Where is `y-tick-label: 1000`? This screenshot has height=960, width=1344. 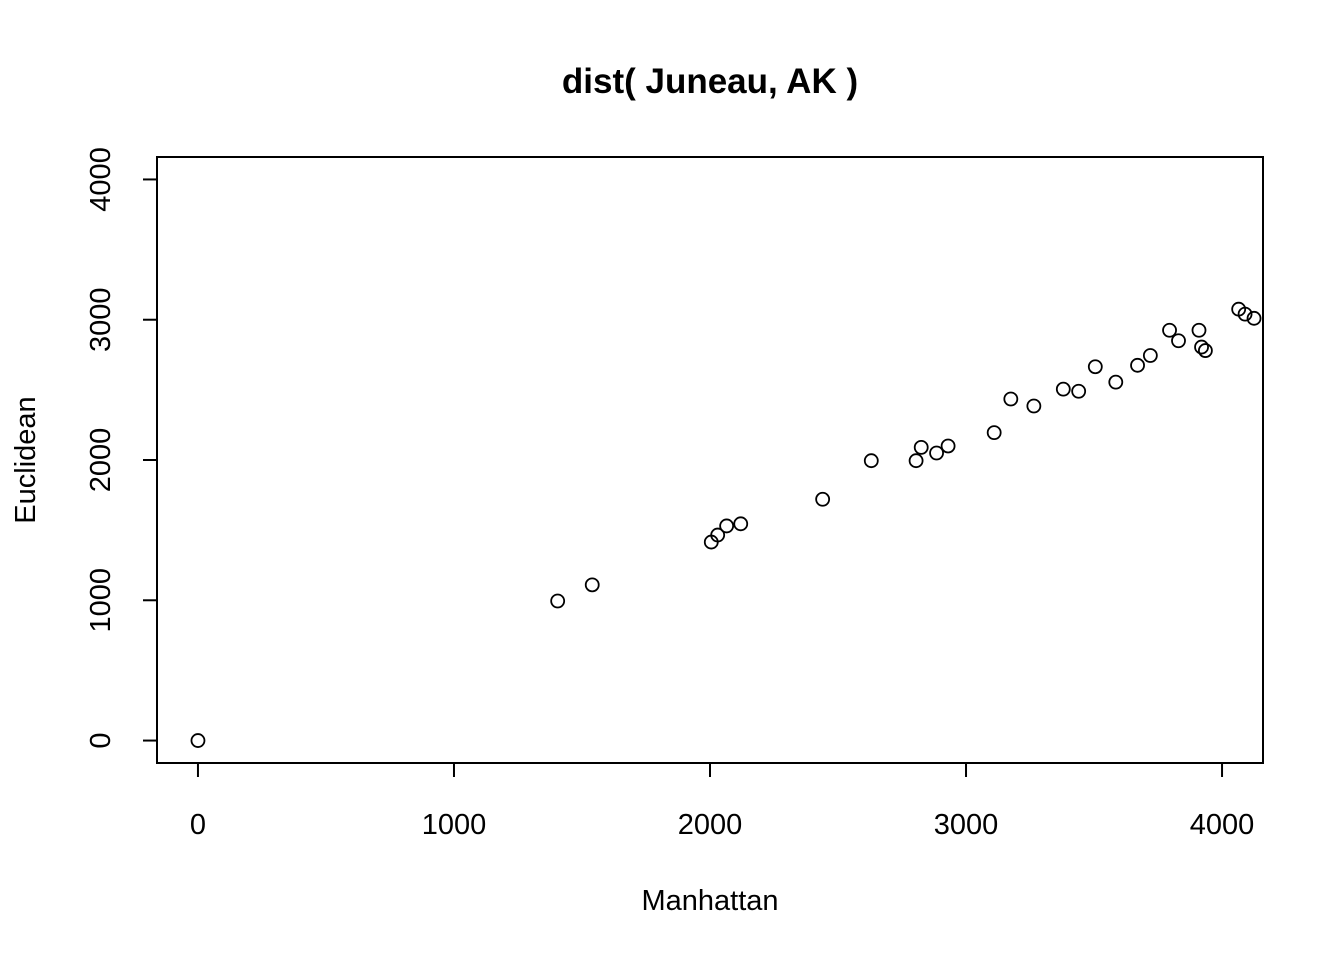 y-tick-label: 1000 is located at coordinates (101, 600).